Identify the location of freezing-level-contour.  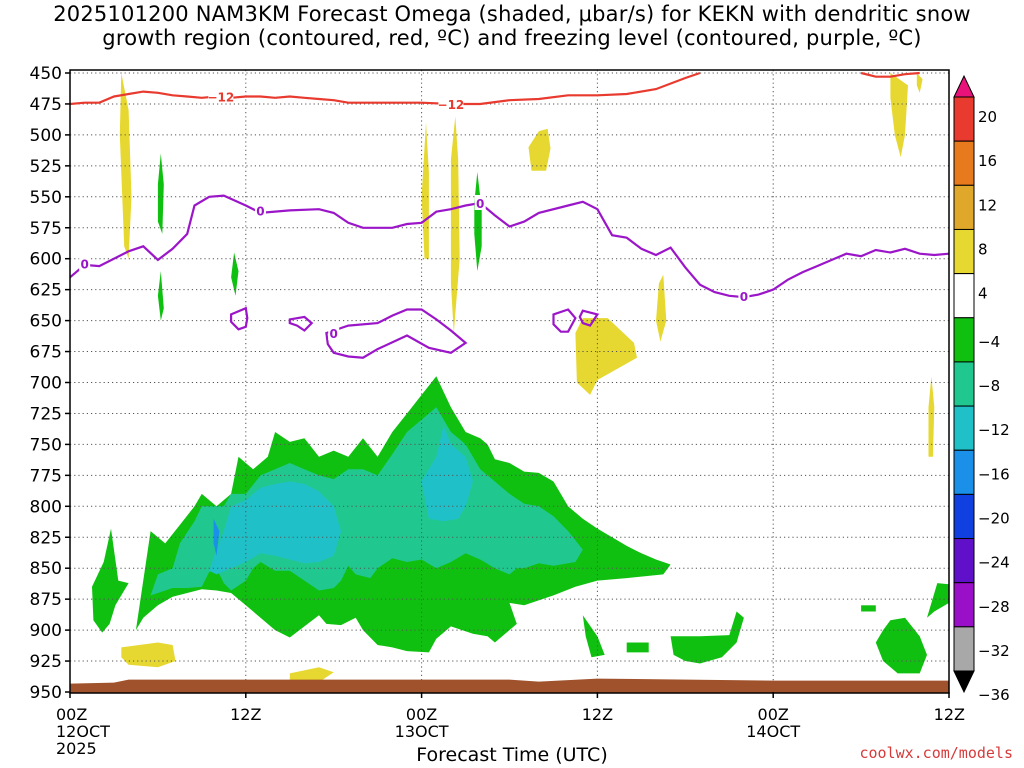
(509, 246).